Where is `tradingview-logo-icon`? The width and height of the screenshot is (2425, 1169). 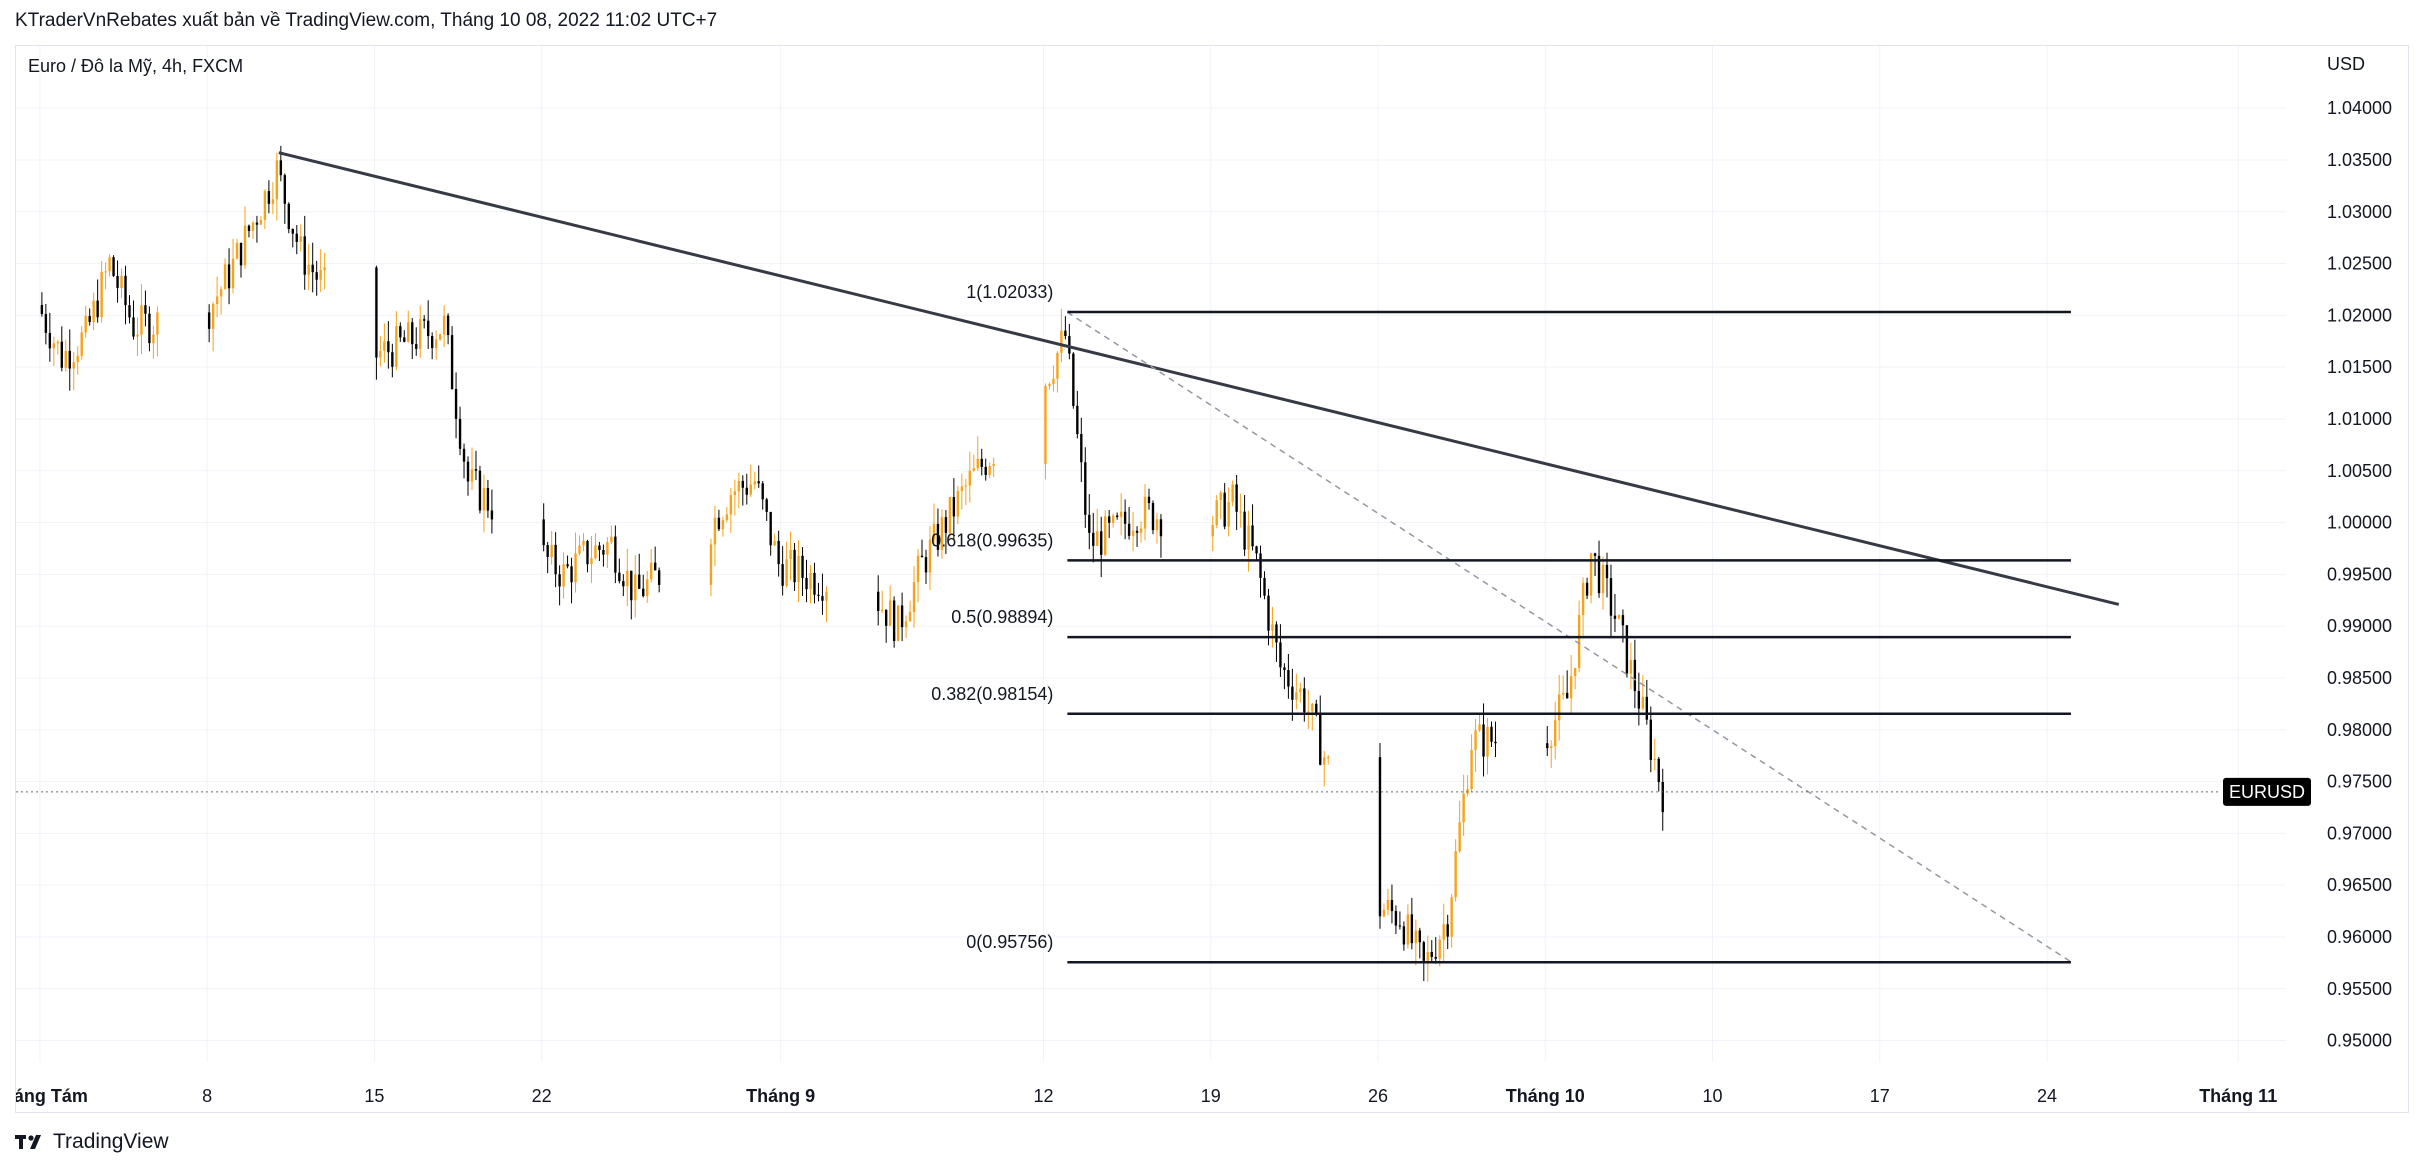
tradingview-logo-icon is located at coordinates (28, 1142).